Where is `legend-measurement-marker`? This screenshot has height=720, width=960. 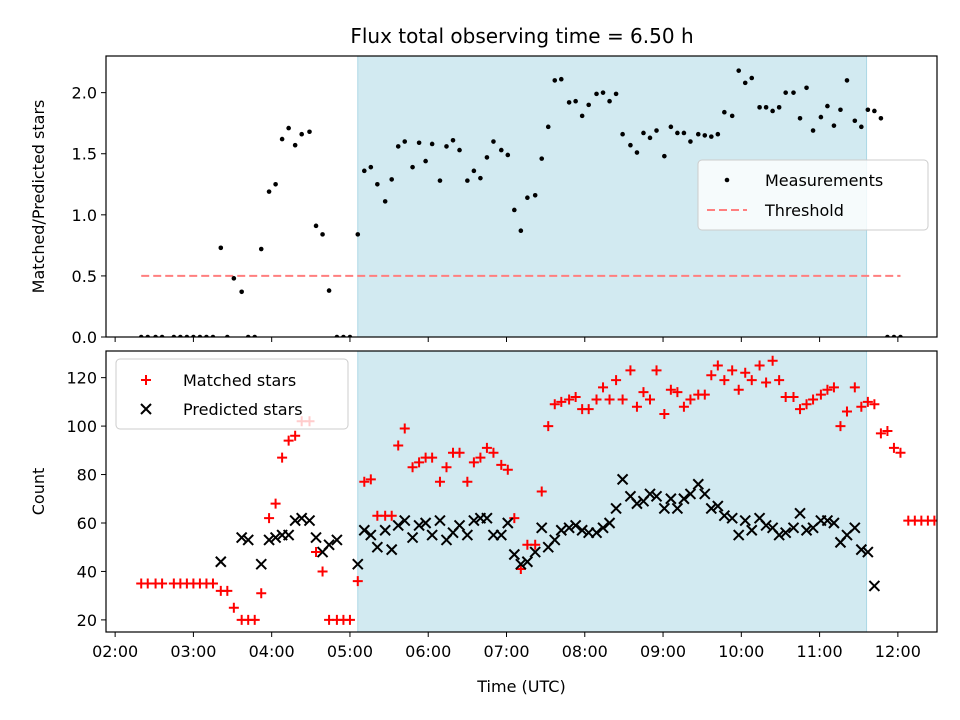 legend-measurement-marker is located at coordinates (727, 180).